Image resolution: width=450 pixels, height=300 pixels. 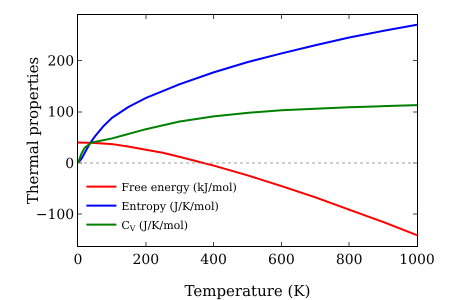 What do you see at coordinates (213, 260) in the screenshot?
I see `x-tick-label: 400` at bounding box center [213, 260].